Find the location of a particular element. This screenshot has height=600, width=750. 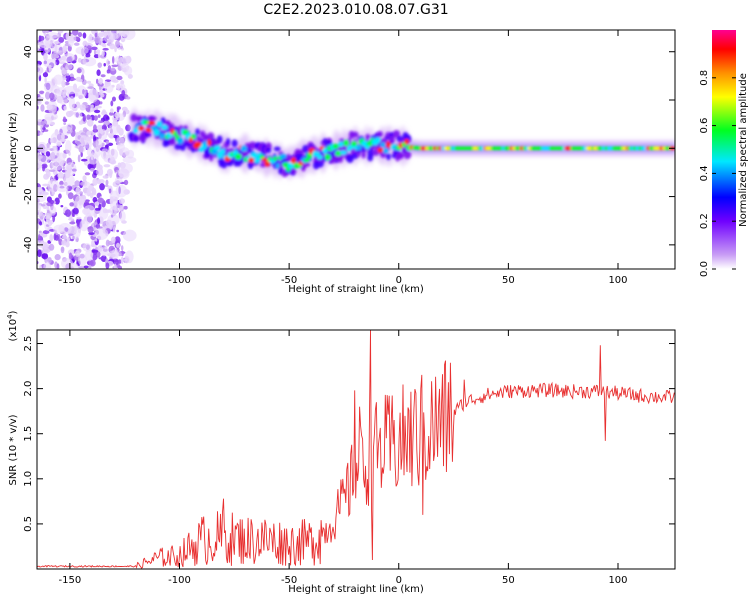

snr-x-tick-label: -150 is located at coordinates (70, 580).